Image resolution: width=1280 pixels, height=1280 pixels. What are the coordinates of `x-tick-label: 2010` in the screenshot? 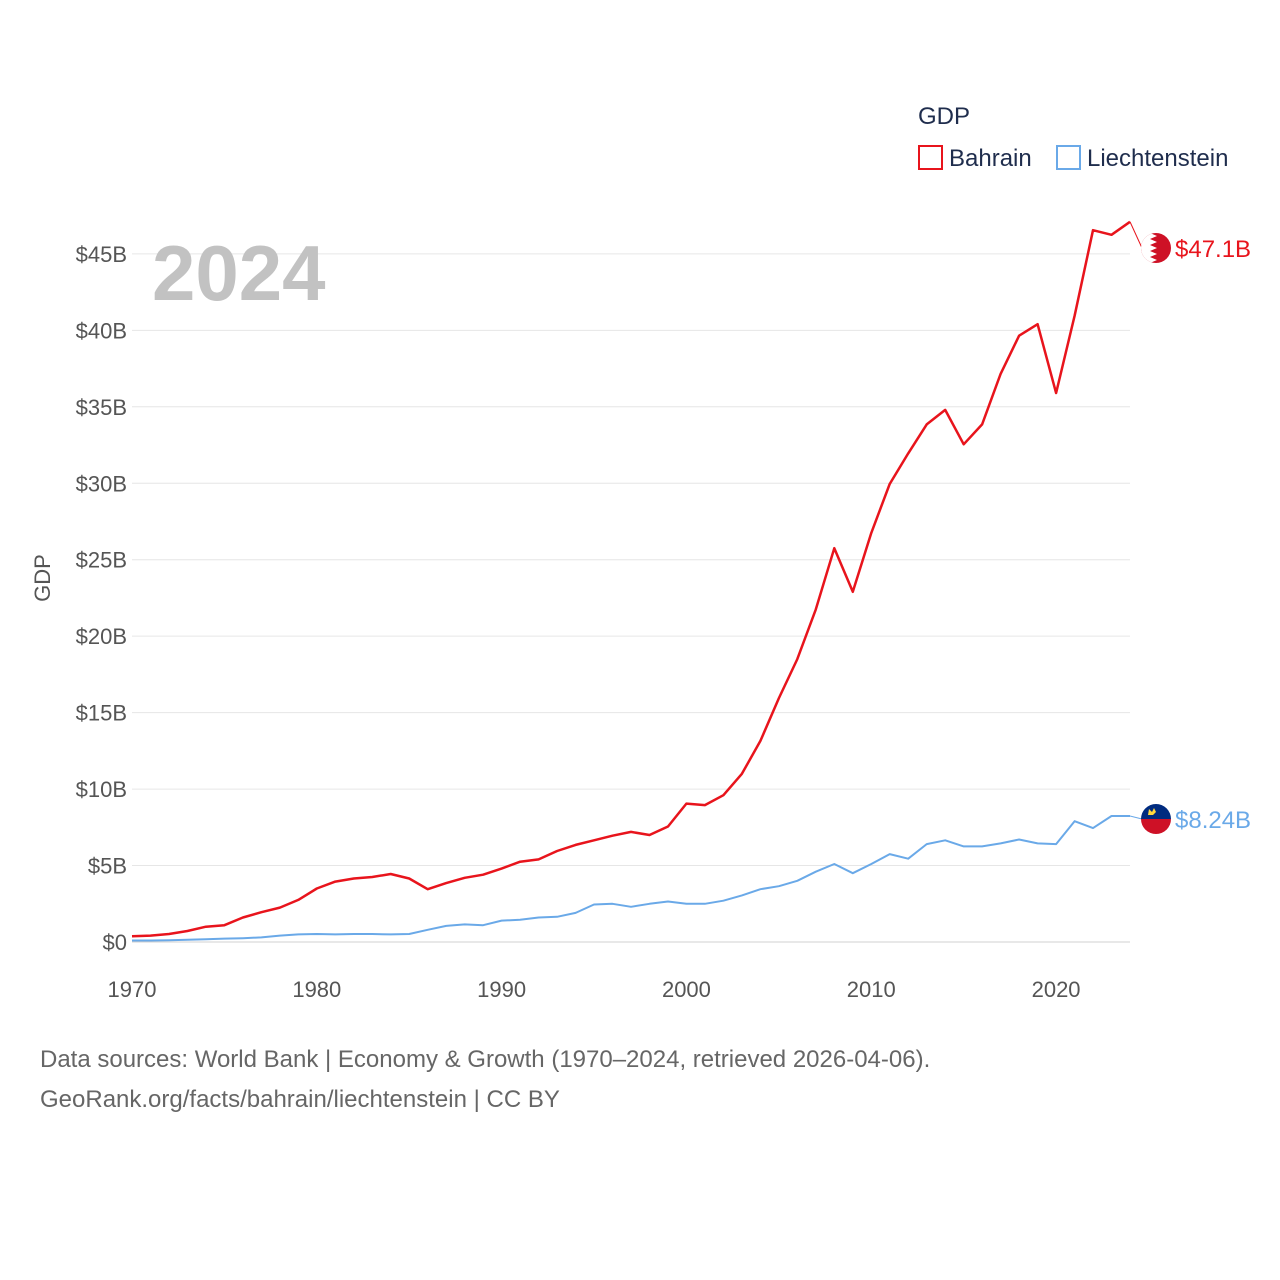 It's located at (871, 989).